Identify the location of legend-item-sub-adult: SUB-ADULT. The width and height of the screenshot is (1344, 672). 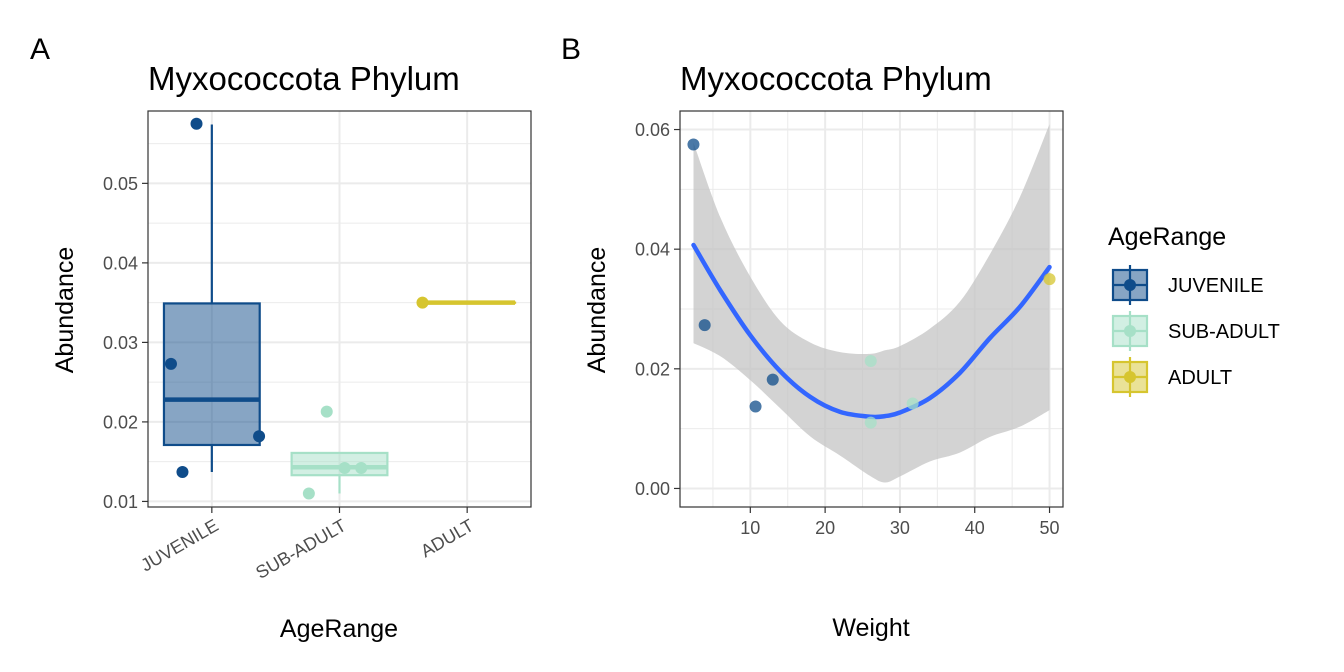
(1195, 331).